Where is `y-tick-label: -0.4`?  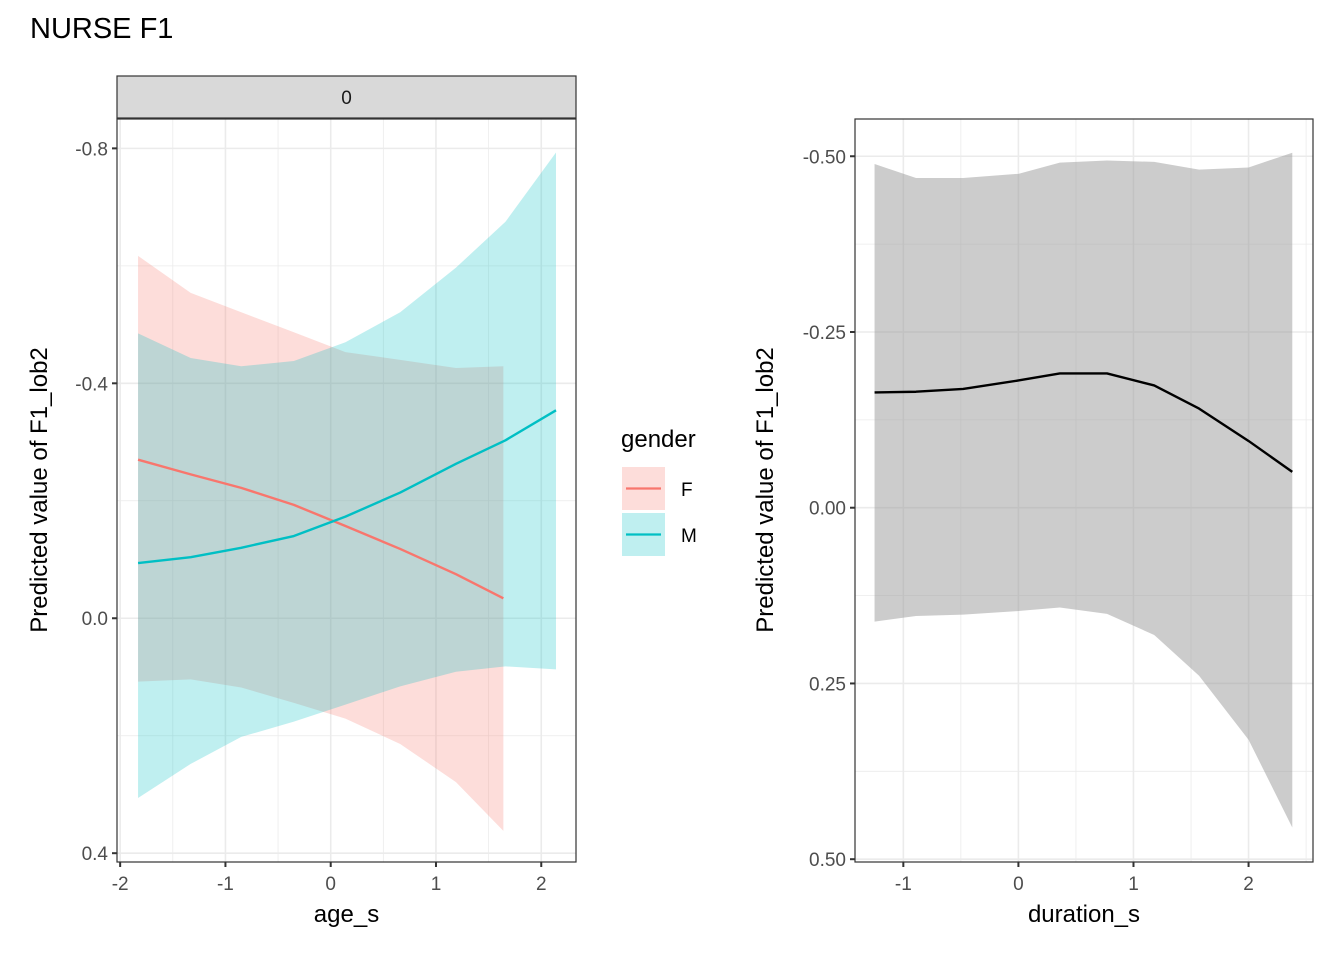
y-tick-label: -0.4 is located at coordinates (91, 384).